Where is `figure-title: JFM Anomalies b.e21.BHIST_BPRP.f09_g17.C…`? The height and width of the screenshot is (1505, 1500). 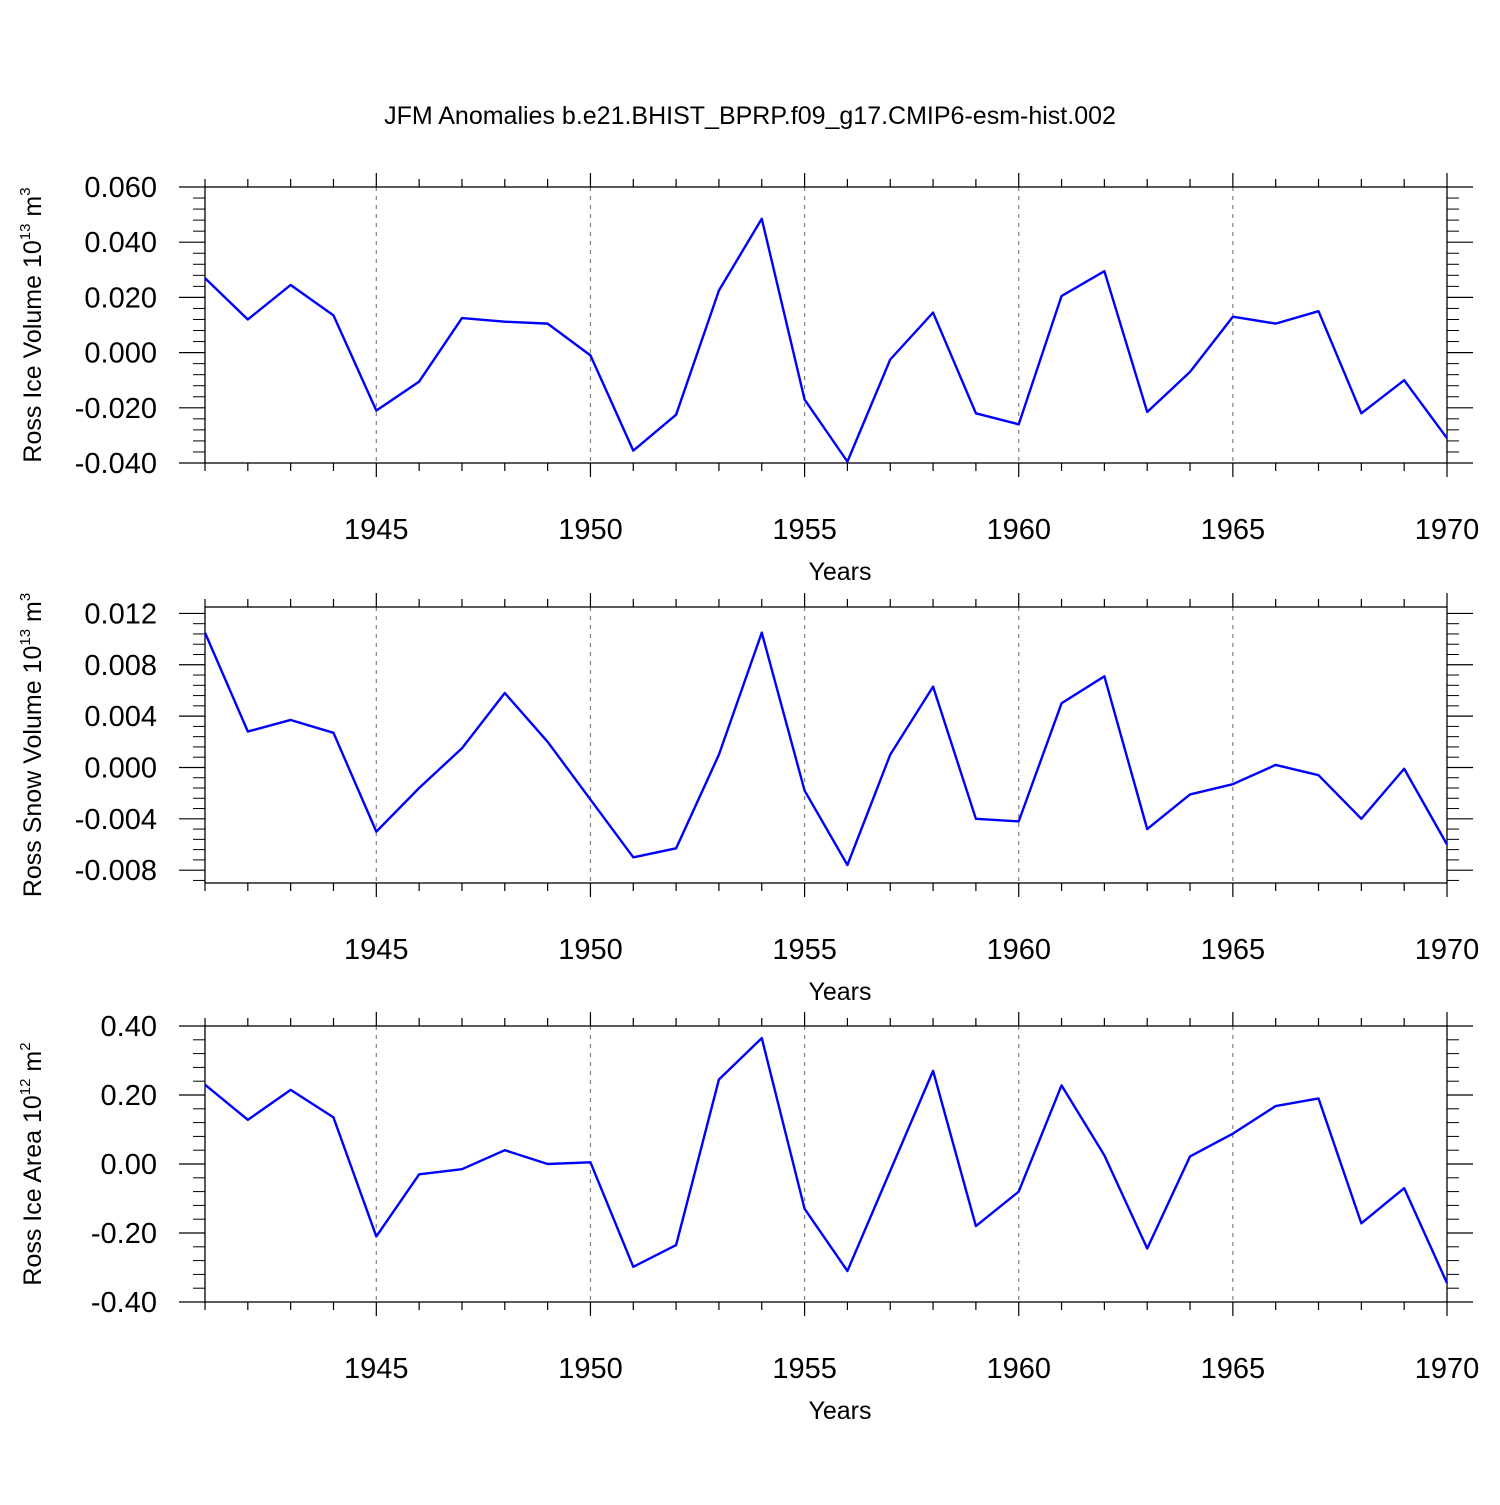 figure-title: JFM Anomalies b.e21.BHIST_BPRP.f09_g17.C… is located at coordinates (750, 116).